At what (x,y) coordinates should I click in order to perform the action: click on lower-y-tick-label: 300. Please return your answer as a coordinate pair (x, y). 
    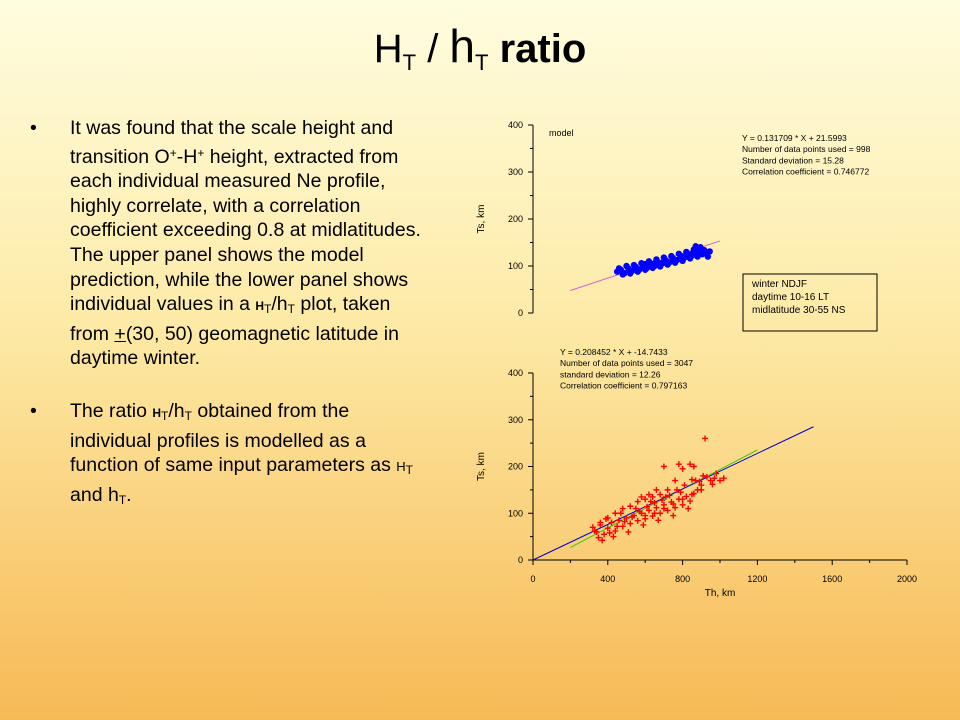
    Looking at the image, I should click on (515, 420).